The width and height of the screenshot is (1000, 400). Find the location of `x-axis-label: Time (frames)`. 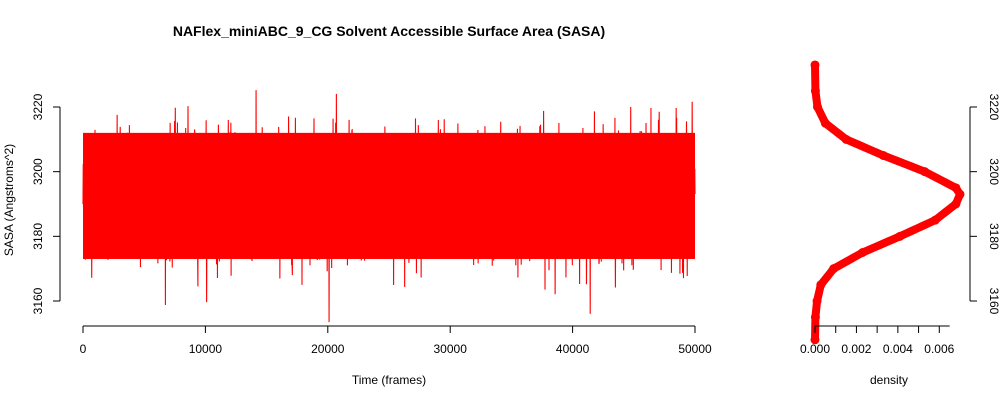

x-axis-label: Time (frames) is located at coordinates (389, 380).